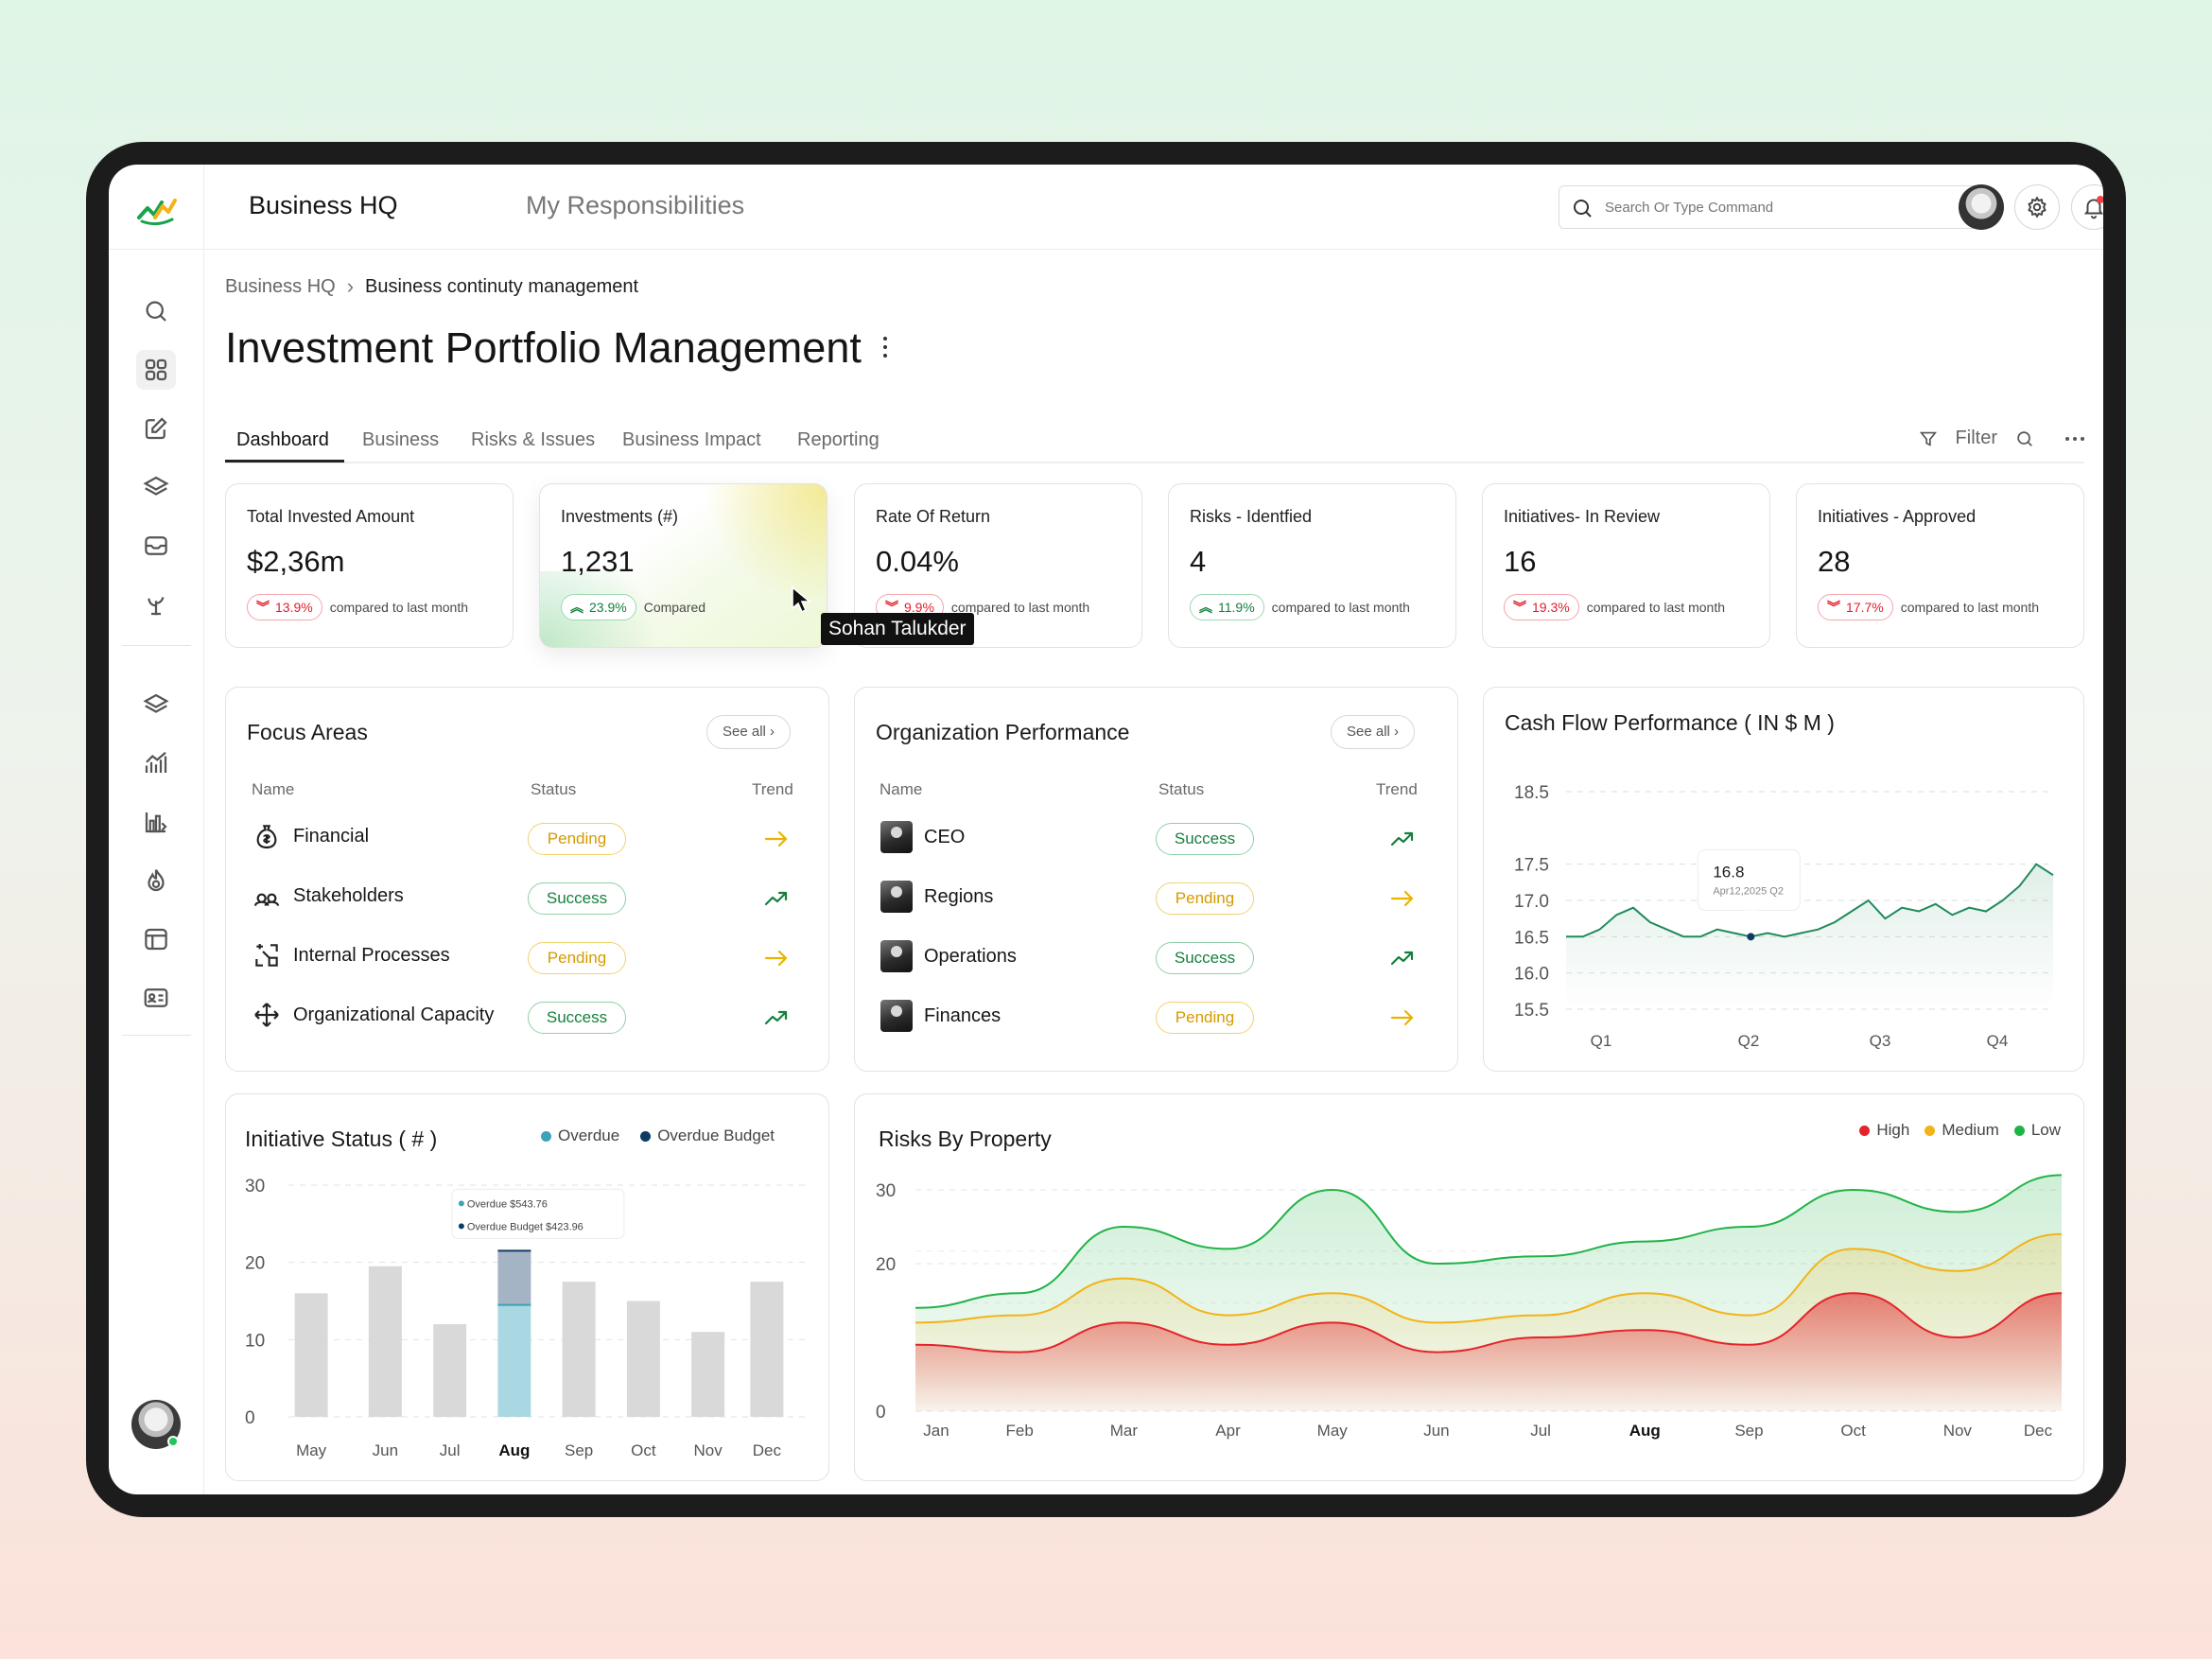  What do you see at coordinates (533, 439) in the screenshot?
I see `tab-risks-issues: Risks & Issues` at bounding box center [533, 439].